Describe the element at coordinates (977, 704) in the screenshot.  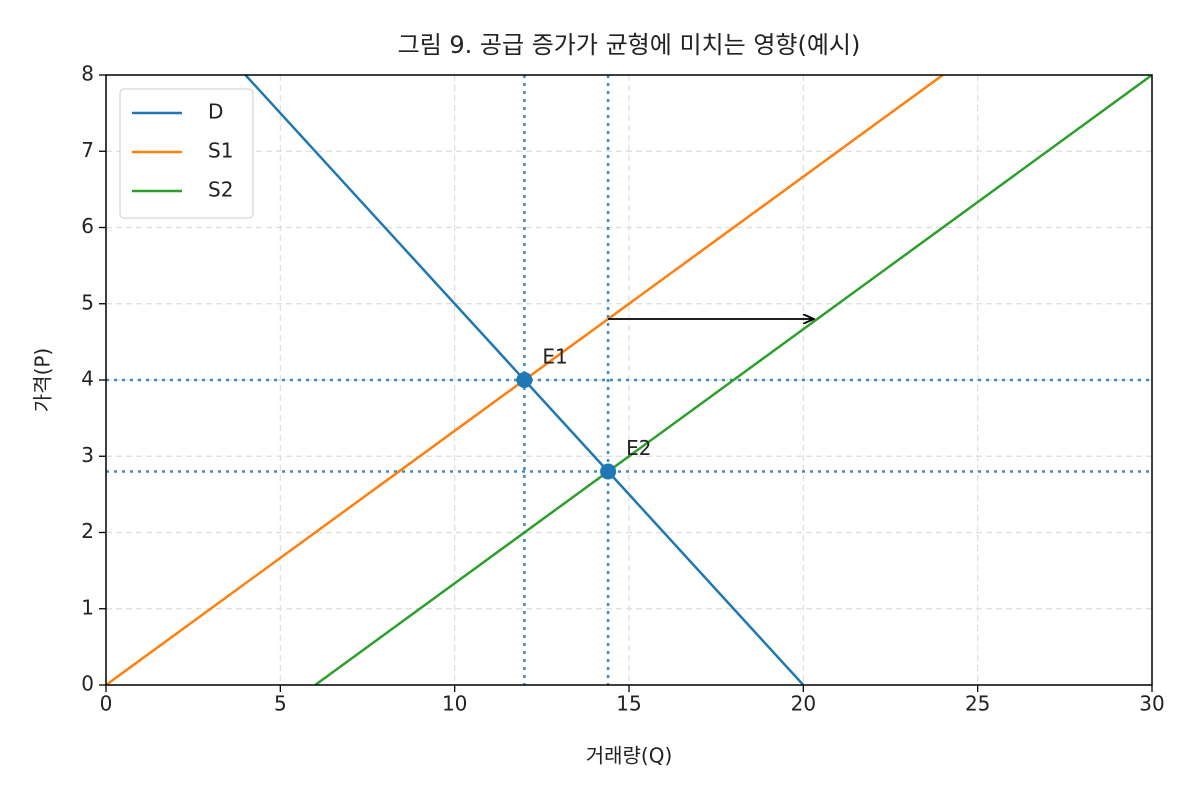
I see `x-tick-label: 25` at that location.